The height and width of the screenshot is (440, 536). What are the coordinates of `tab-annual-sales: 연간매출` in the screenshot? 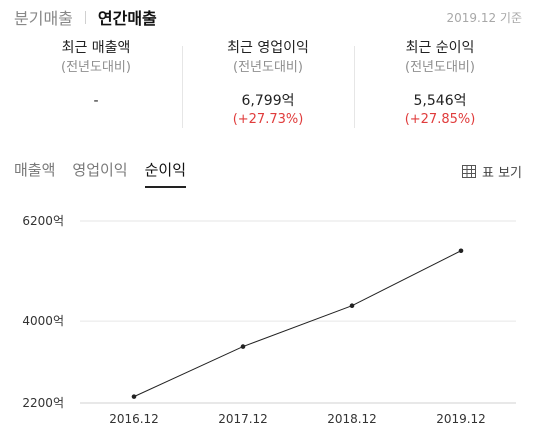 It's located at (127, 18).